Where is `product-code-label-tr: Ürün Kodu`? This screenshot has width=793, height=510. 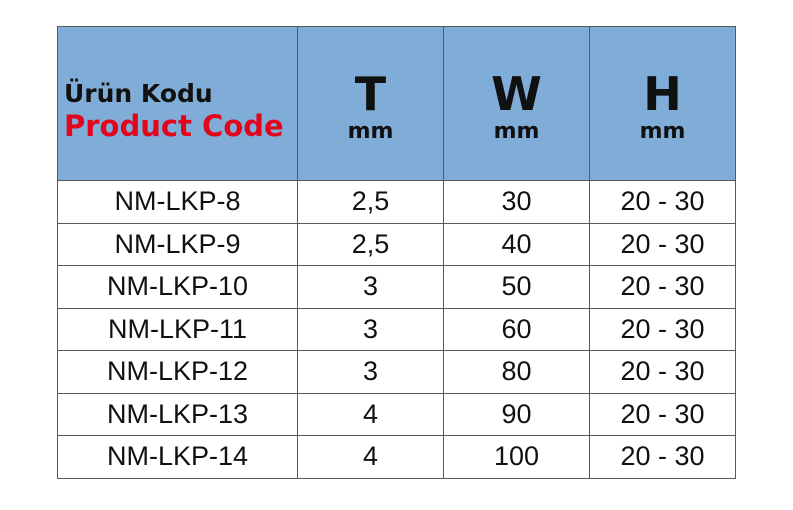 product-code-label-tr: Ürün Kodu is located at coordinates (138, 93).